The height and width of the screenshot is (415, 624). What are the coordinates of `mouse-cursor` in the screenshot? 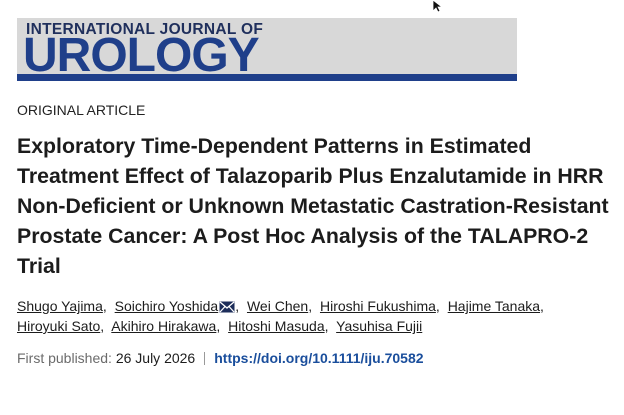 It's located at (438, 6).